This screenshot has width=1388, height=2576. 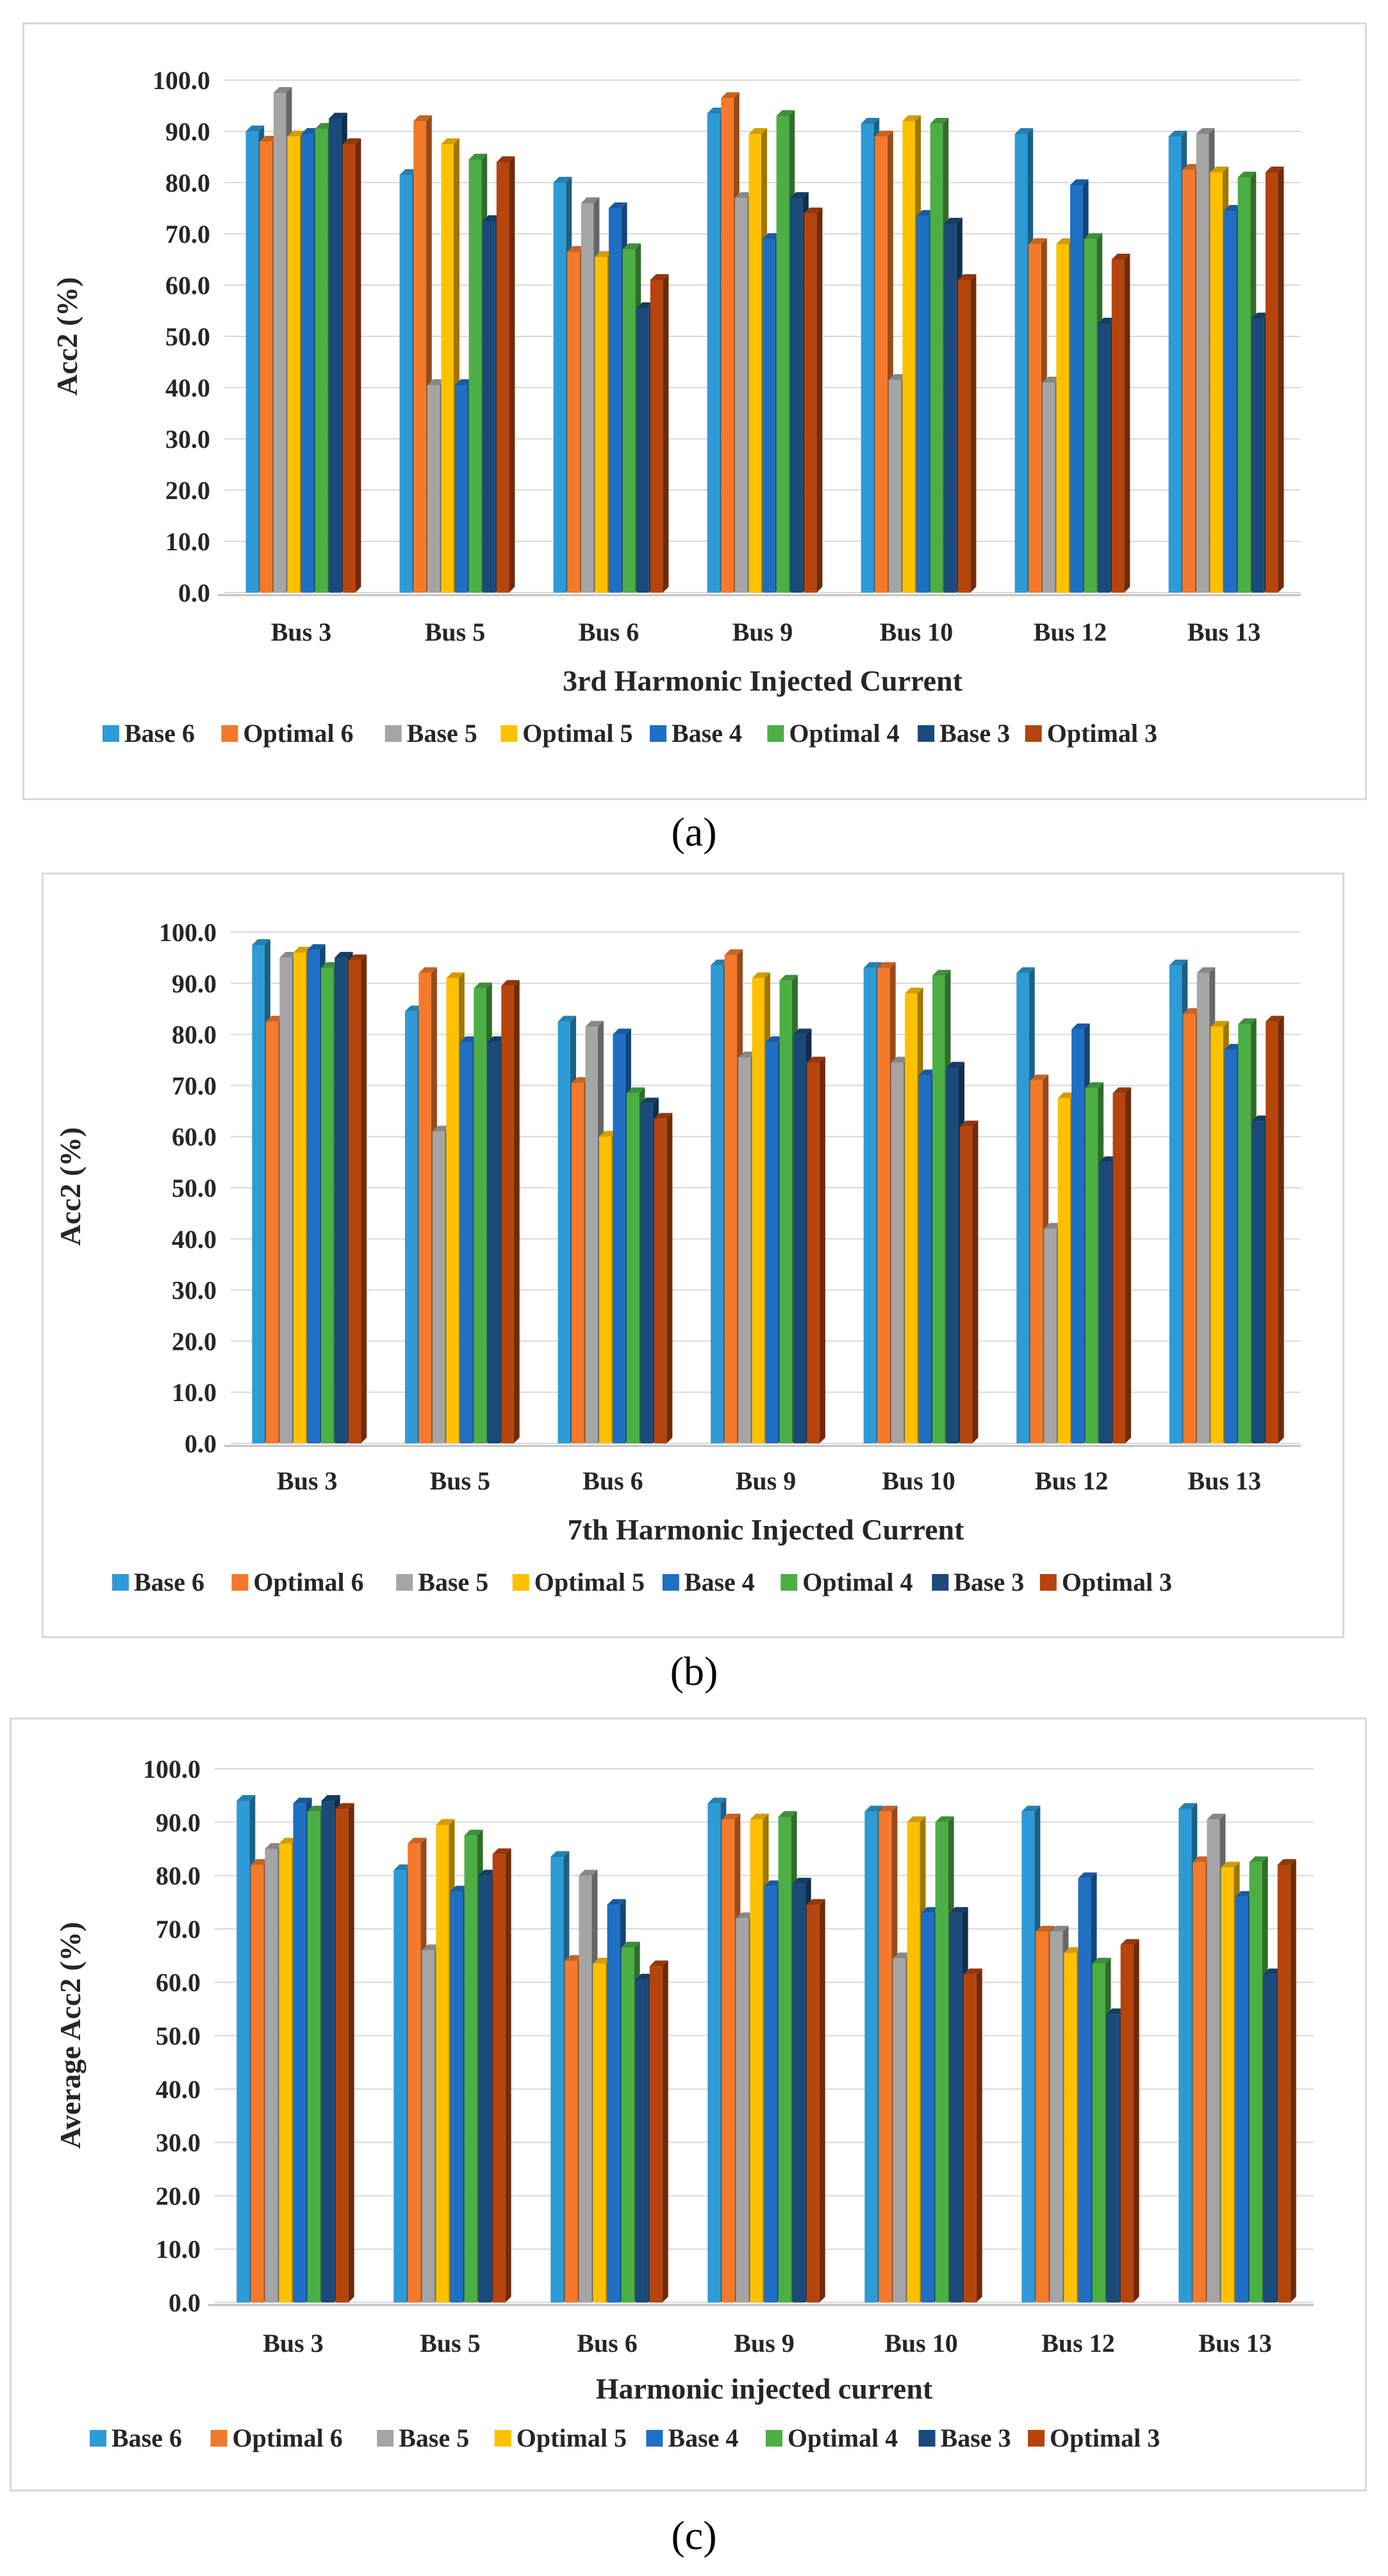 I want to click on legend-label: Base 3, so click(x=974, y=733).